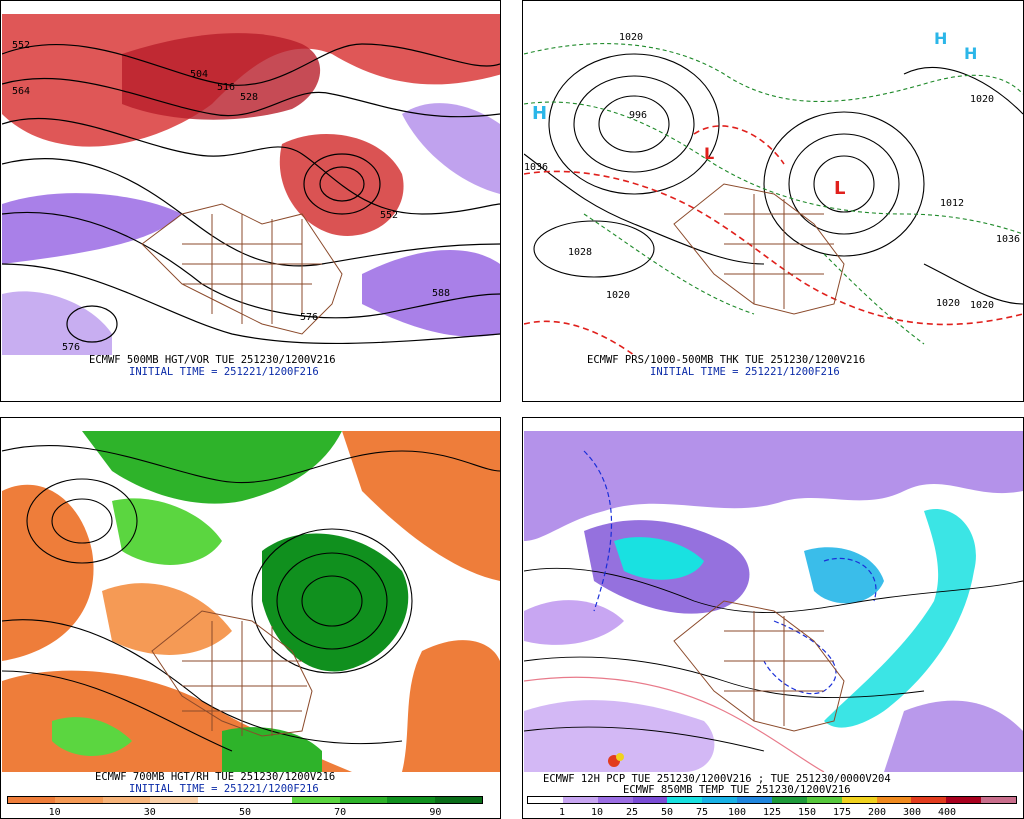  What do you see at coordinates (580, 252) in the screenshot?
I see `isobar-label-3: 1028` at bounding box center [580, 252].